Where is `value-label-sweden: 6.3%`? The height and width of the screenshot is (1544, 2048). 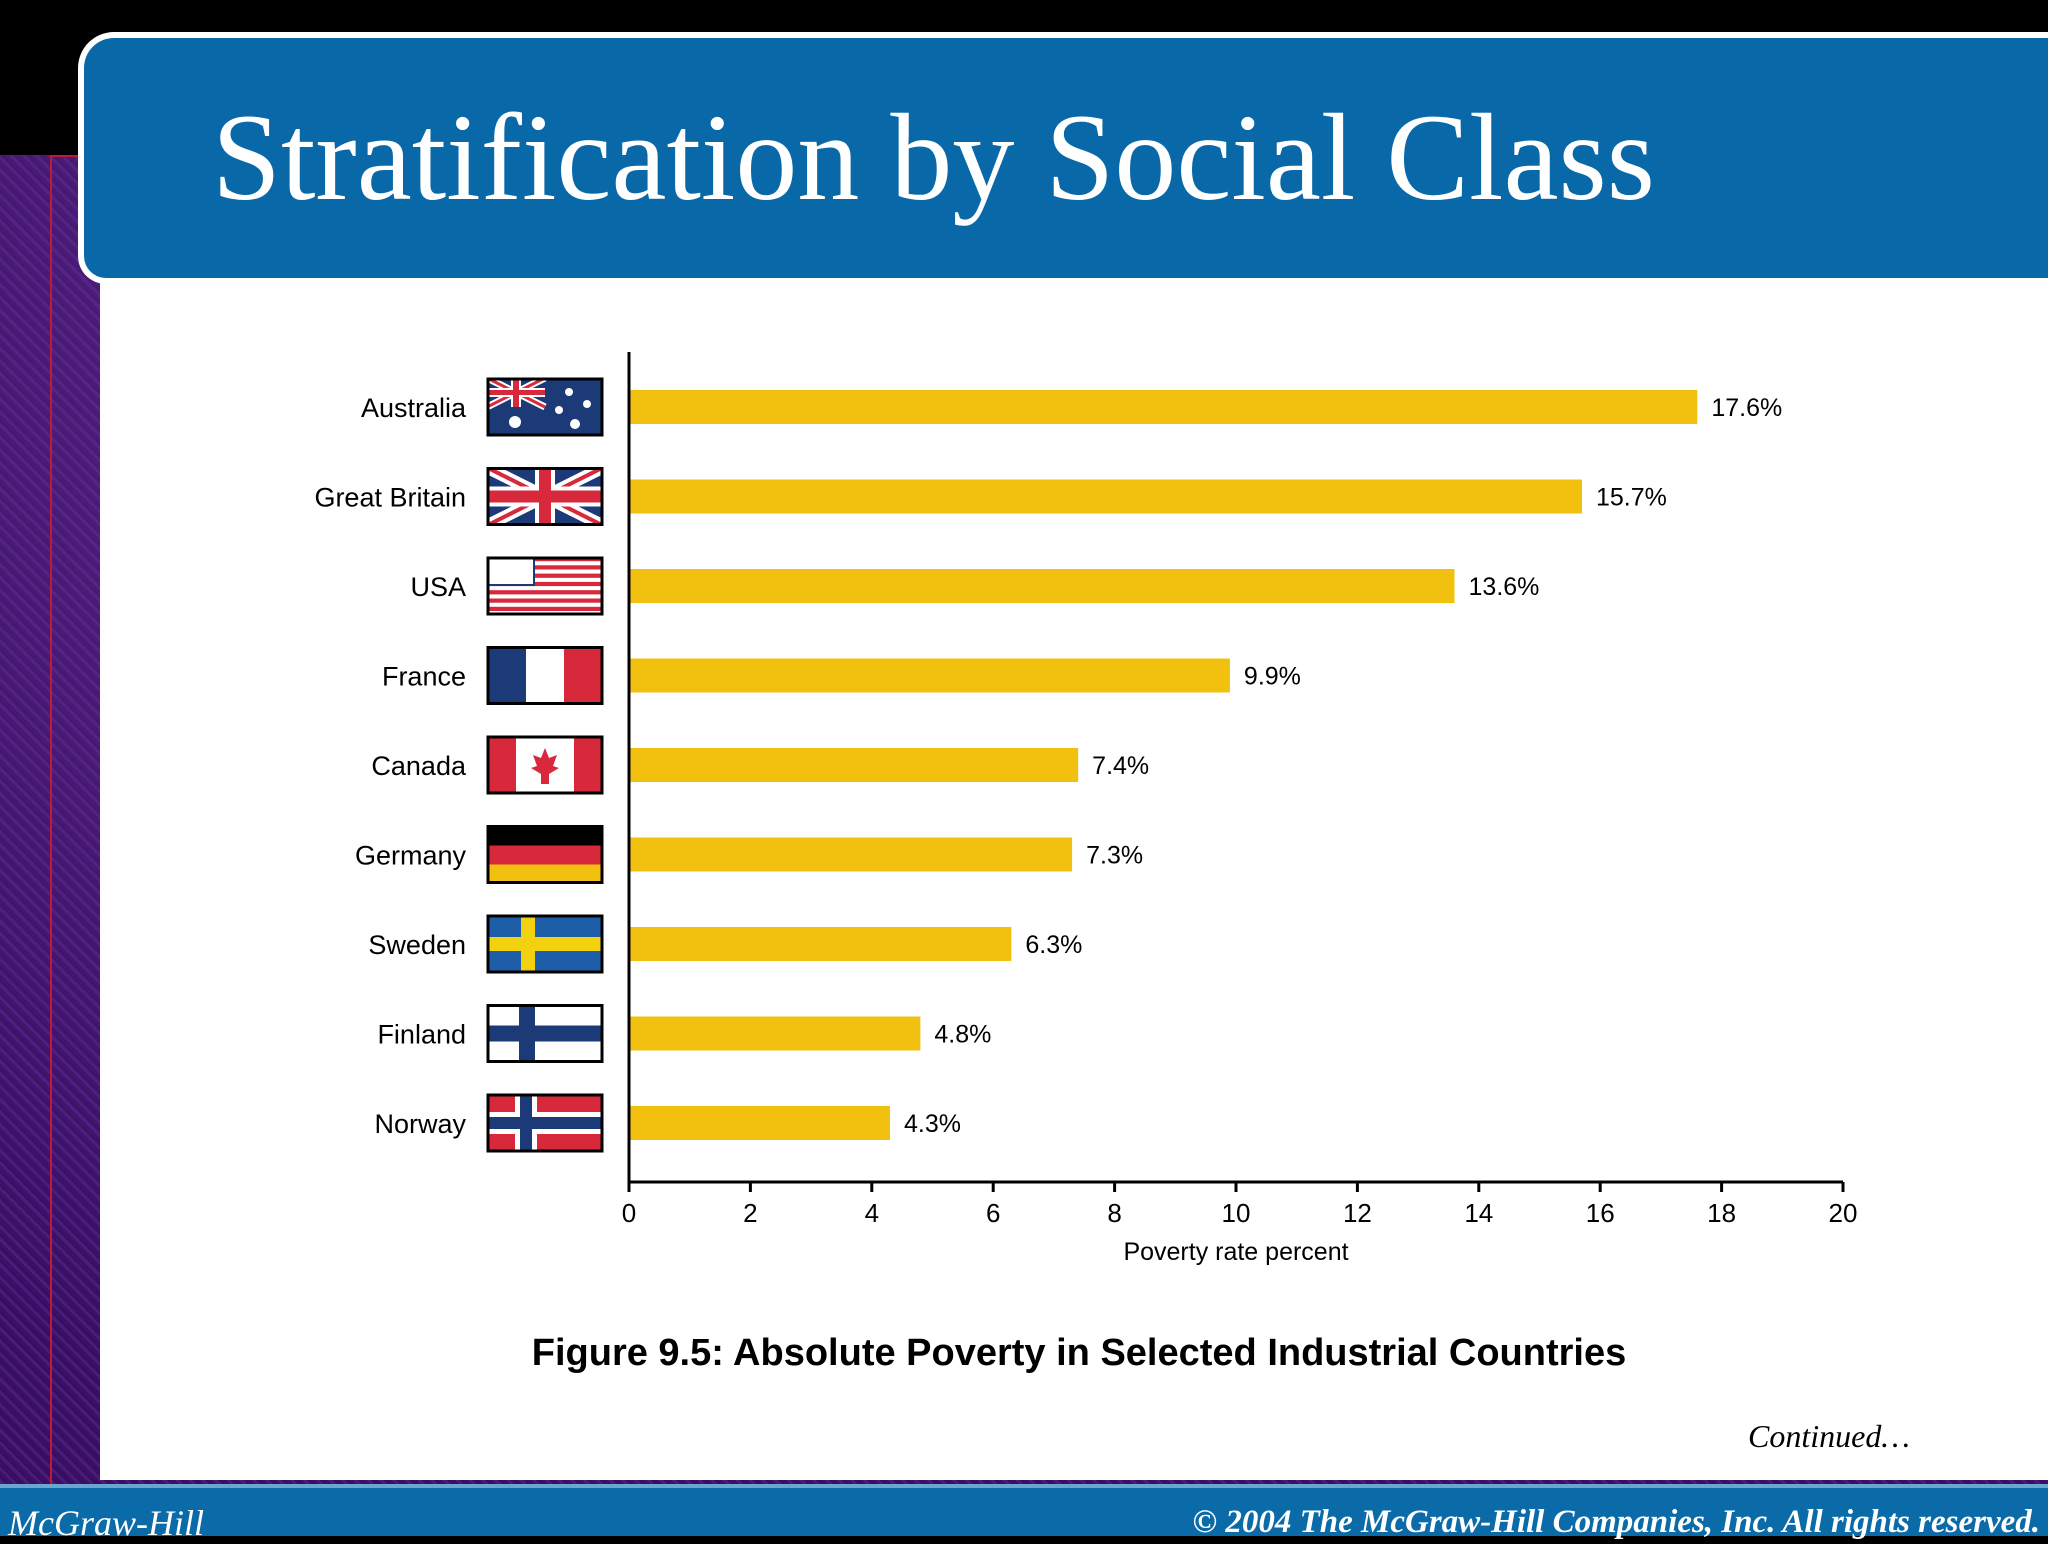 value-label-sweden: 6.3% is located at coordinates (1053, 945).